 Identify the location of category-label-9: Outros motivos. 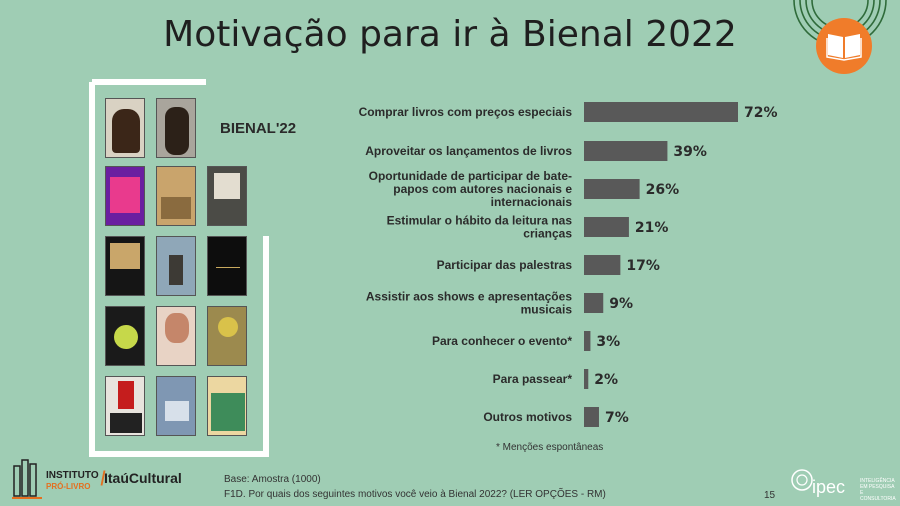
(527, 417).